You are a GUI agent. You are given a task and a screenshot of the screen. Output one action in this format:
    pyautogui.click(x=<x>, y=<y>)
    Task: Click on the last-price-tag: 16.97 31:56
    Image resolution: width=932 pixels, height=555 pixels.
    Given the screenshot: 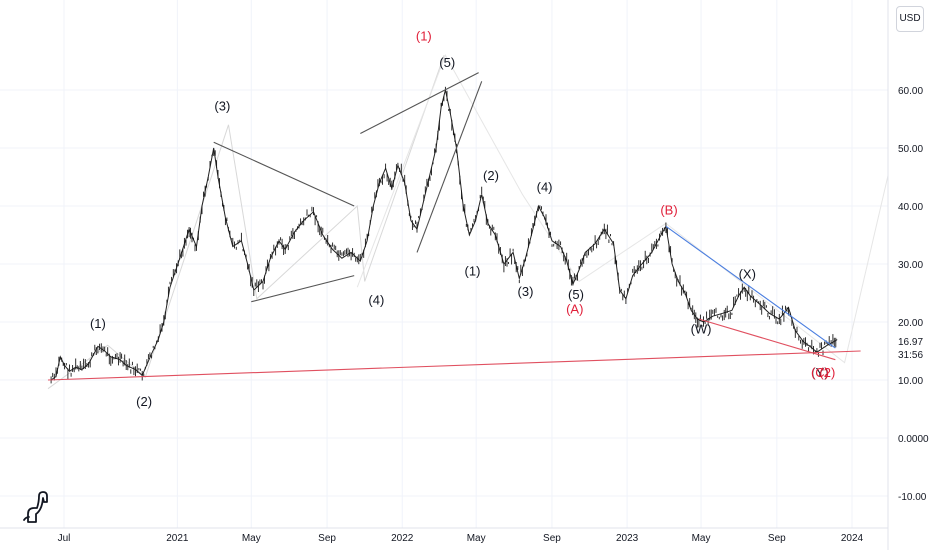 What is the action you would take?
    pyautogui.click(x=910, y=349)
    